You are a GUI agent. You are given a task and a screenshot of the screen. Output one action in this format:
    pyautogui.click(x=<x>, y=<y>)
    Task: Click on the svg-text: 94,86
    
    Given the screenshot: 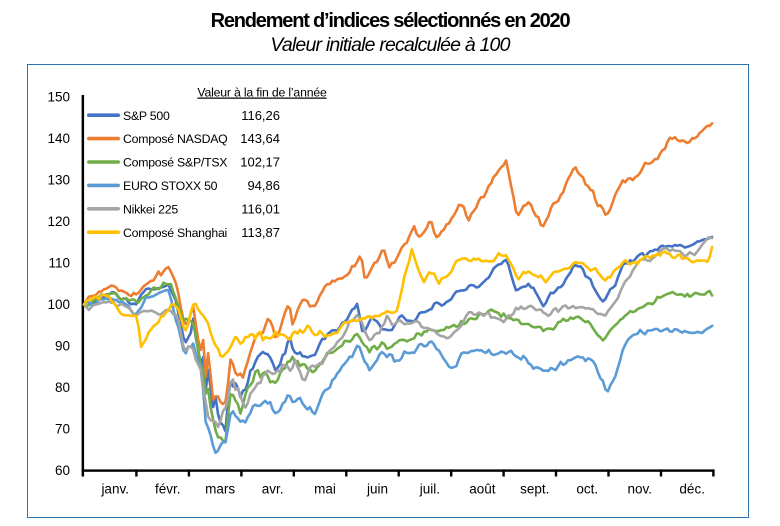 What is the action you would take?
    pyautogui.click(x=263, y=185)
    